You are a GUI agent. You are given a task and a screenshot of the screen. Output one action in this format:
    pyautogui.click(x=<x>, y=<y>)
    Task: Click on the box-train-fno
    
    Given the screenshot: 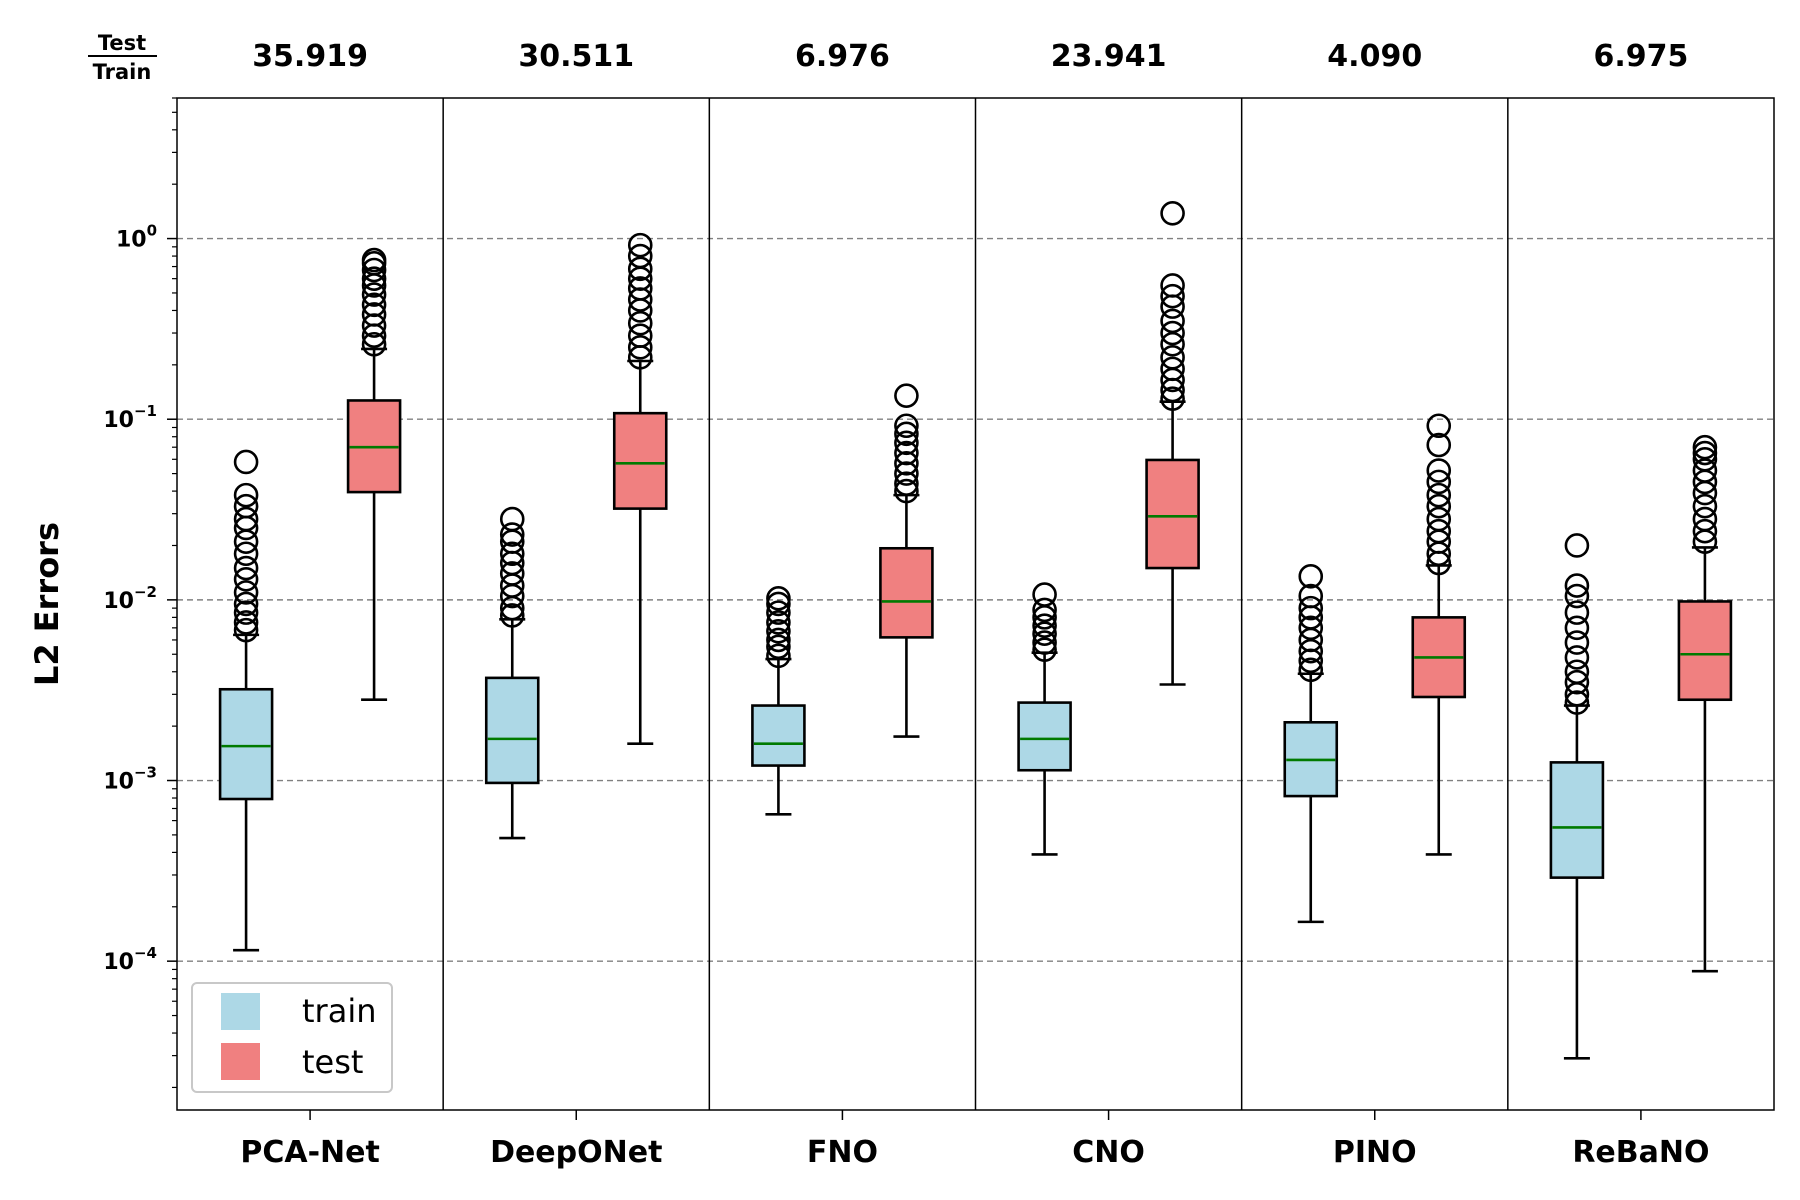 What is the action you would take?
    pyautogui.click(x=778, y=701)
    